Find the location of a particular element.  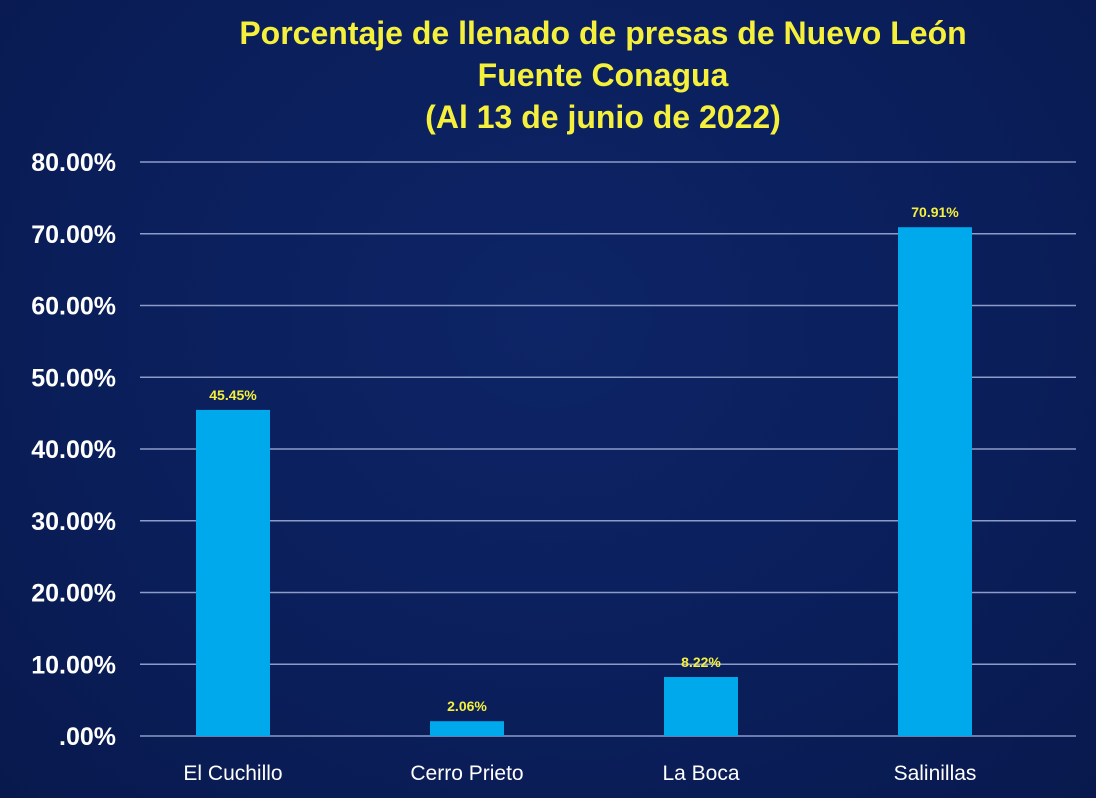

x-tick-label: La Boca is located at coordinates (700, 773).